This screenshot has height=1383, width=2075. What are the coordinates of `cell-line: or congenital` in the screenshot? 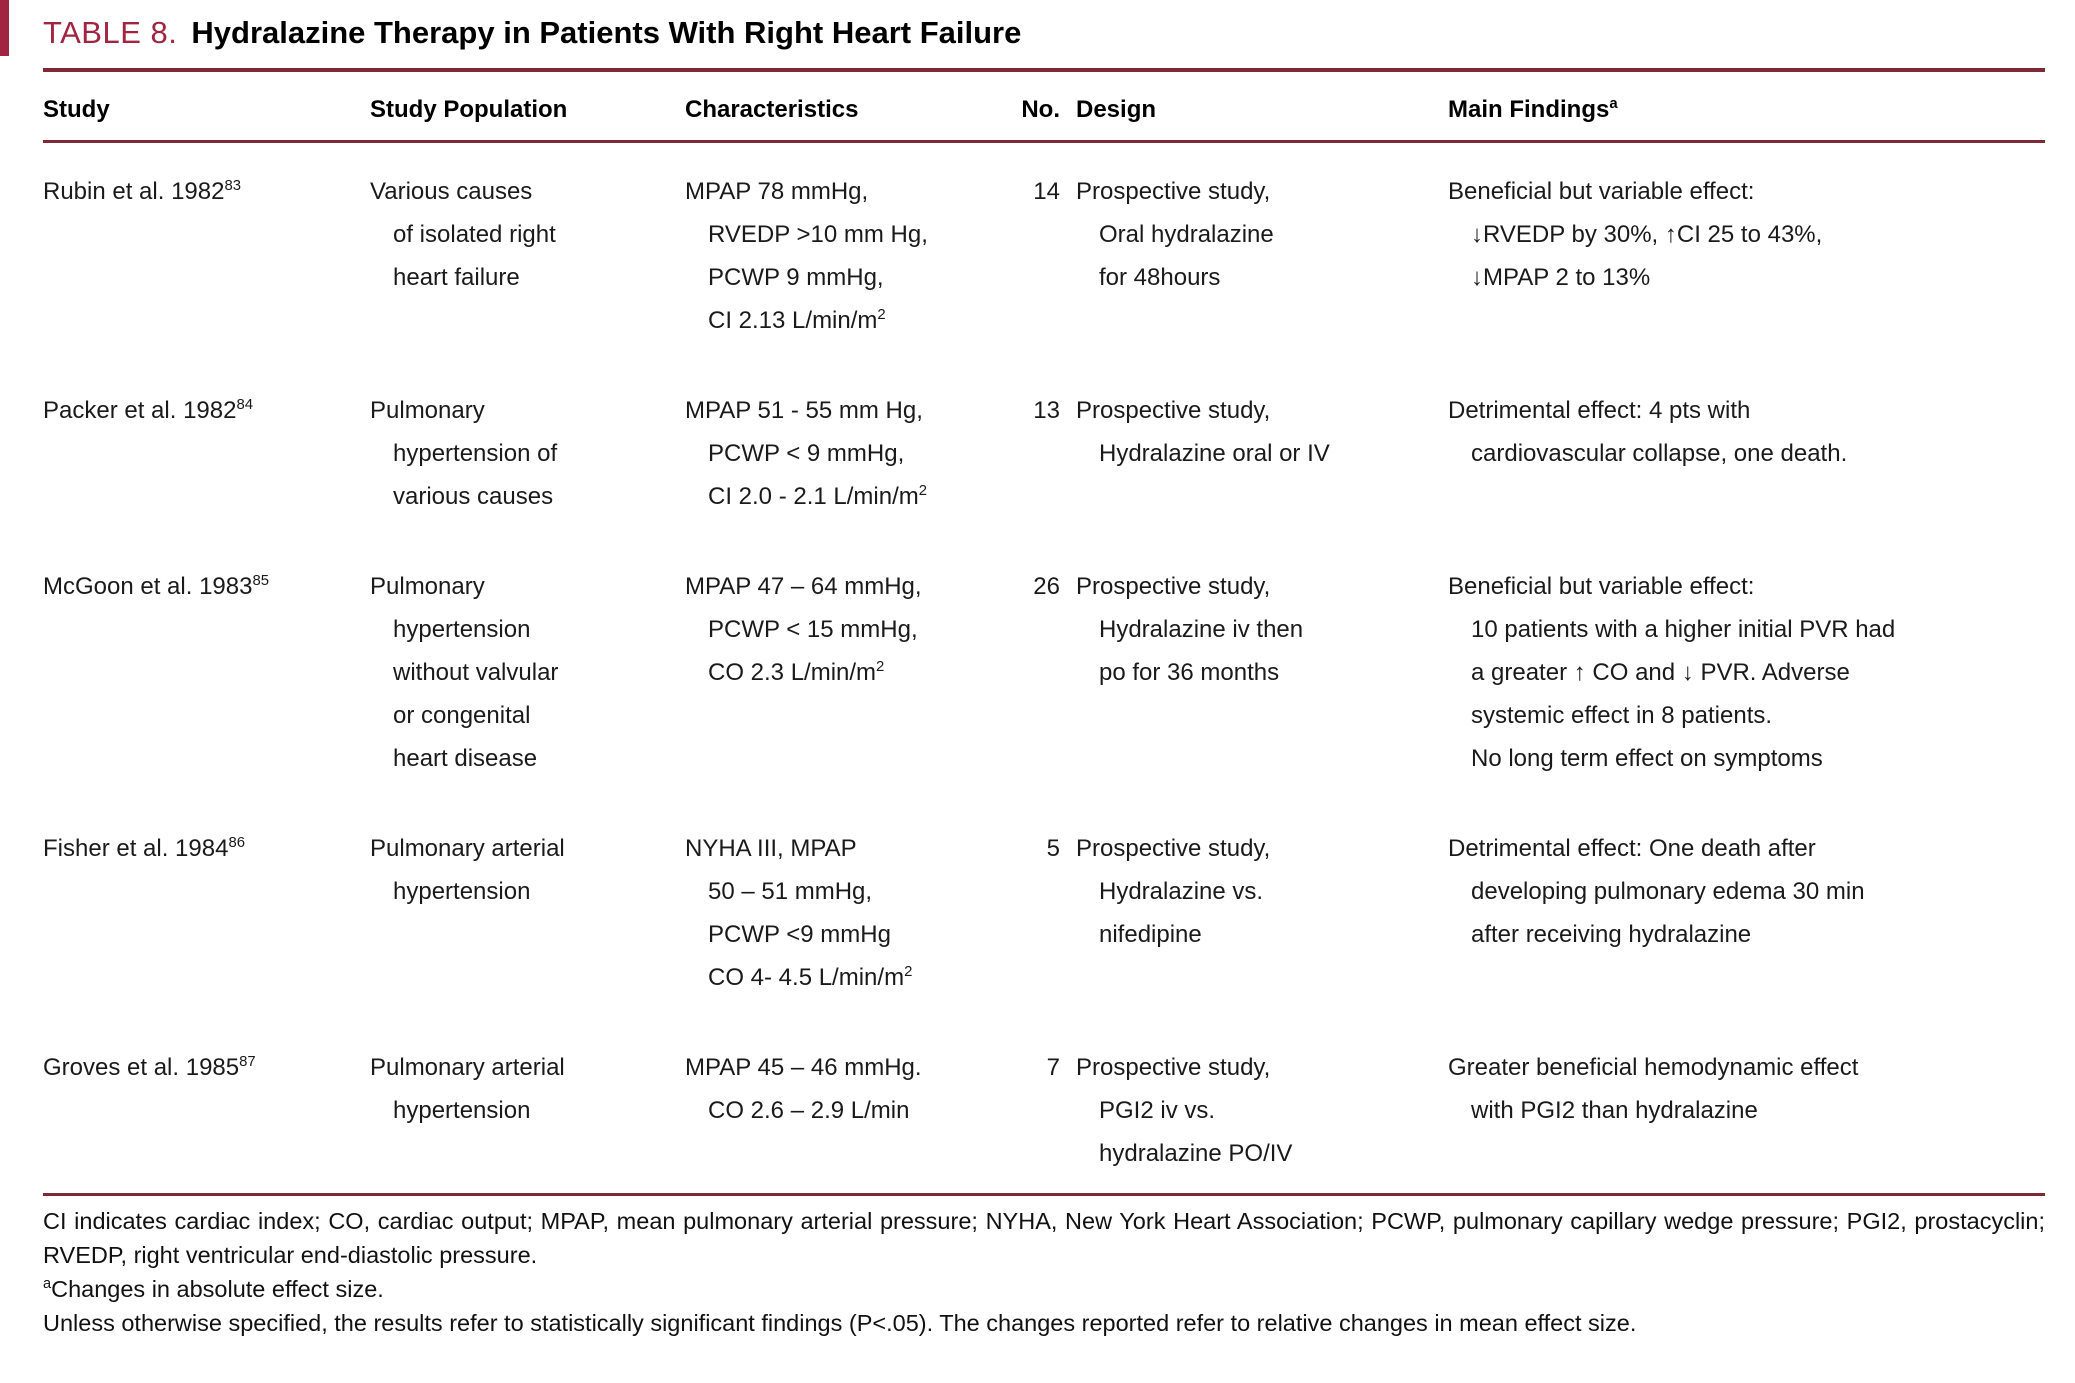 It's located at (462, 715).